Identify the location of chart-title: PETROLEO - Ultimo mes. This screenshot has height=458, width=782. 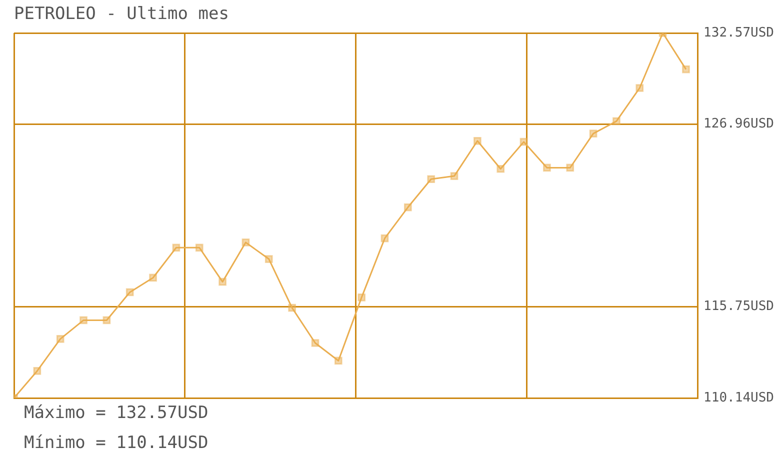
(121, 14).